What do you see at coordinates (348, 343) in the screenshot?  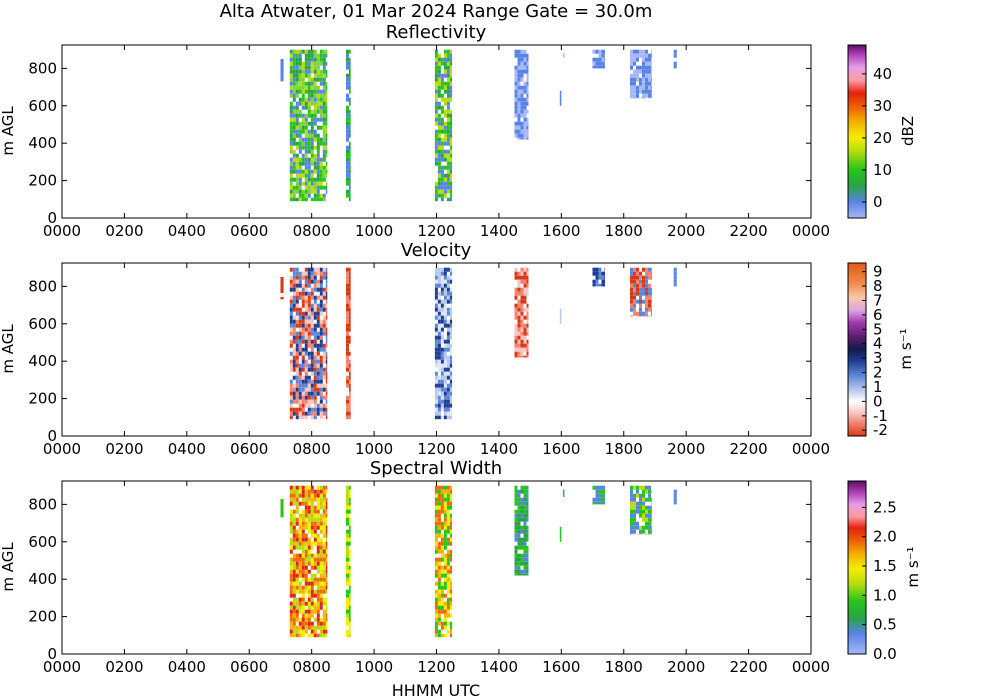 I see `velocity-echo-region` at bounding box center [348, 343].